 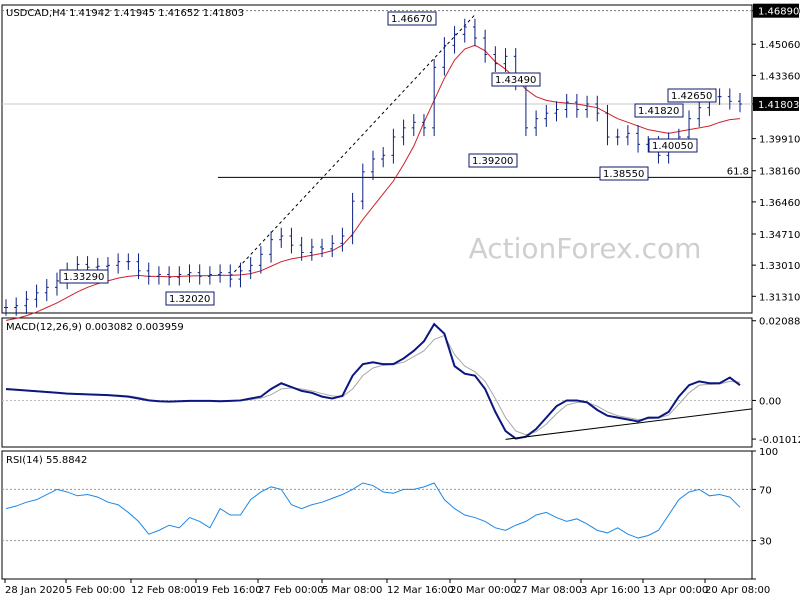 What do you see at coordinates (35, 590) in the screenshot?
I see `x-tick-label: 28 Jan 2020` at bounding box center [35, 590].